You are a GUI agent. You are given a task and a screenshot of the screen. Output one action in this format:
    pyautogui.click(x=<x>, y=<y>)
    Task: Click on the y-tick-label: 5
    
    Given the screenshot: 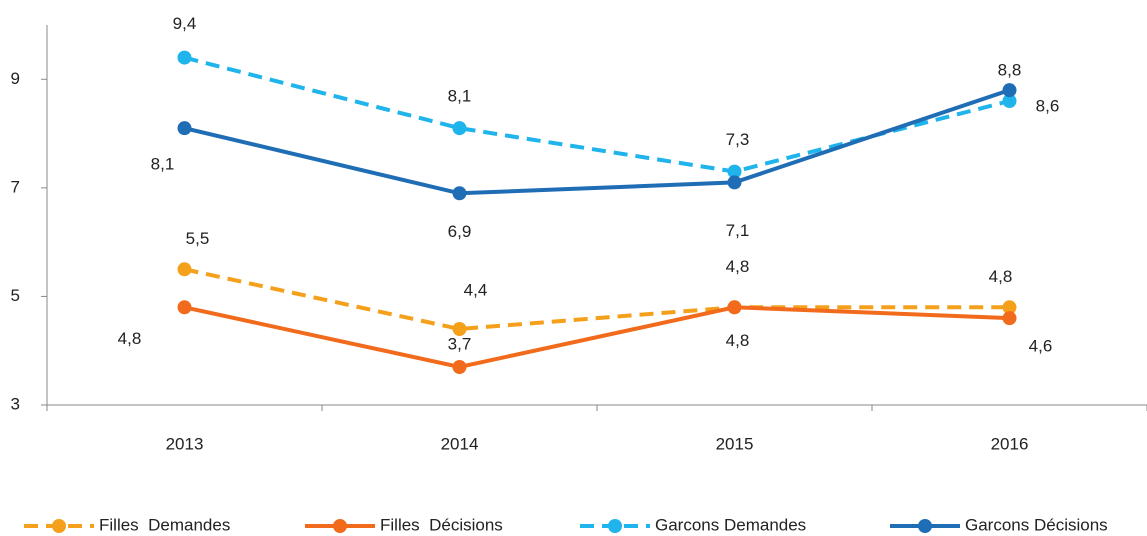 What is the action you would take?
    pyautogui.click(x=15, y=295)
    